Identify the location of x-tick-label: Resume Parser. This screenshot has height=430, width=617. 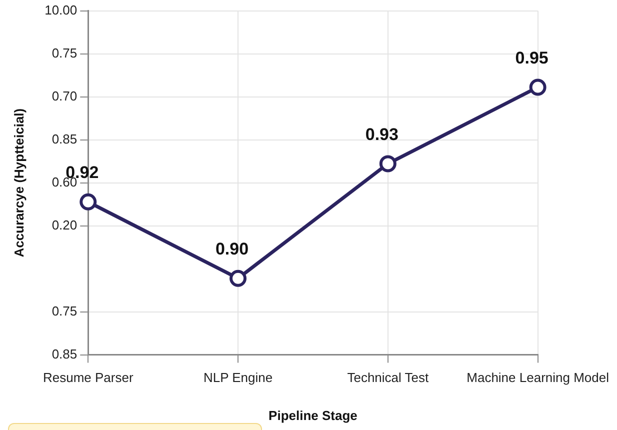
(88, 378).